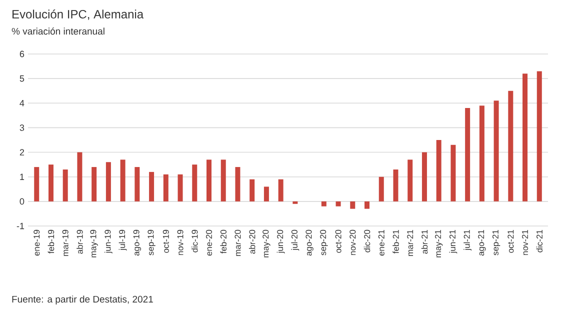 This screenshot has height=324, width=570. I want to click on x-tick-label: ene-20, so click(209, 243).